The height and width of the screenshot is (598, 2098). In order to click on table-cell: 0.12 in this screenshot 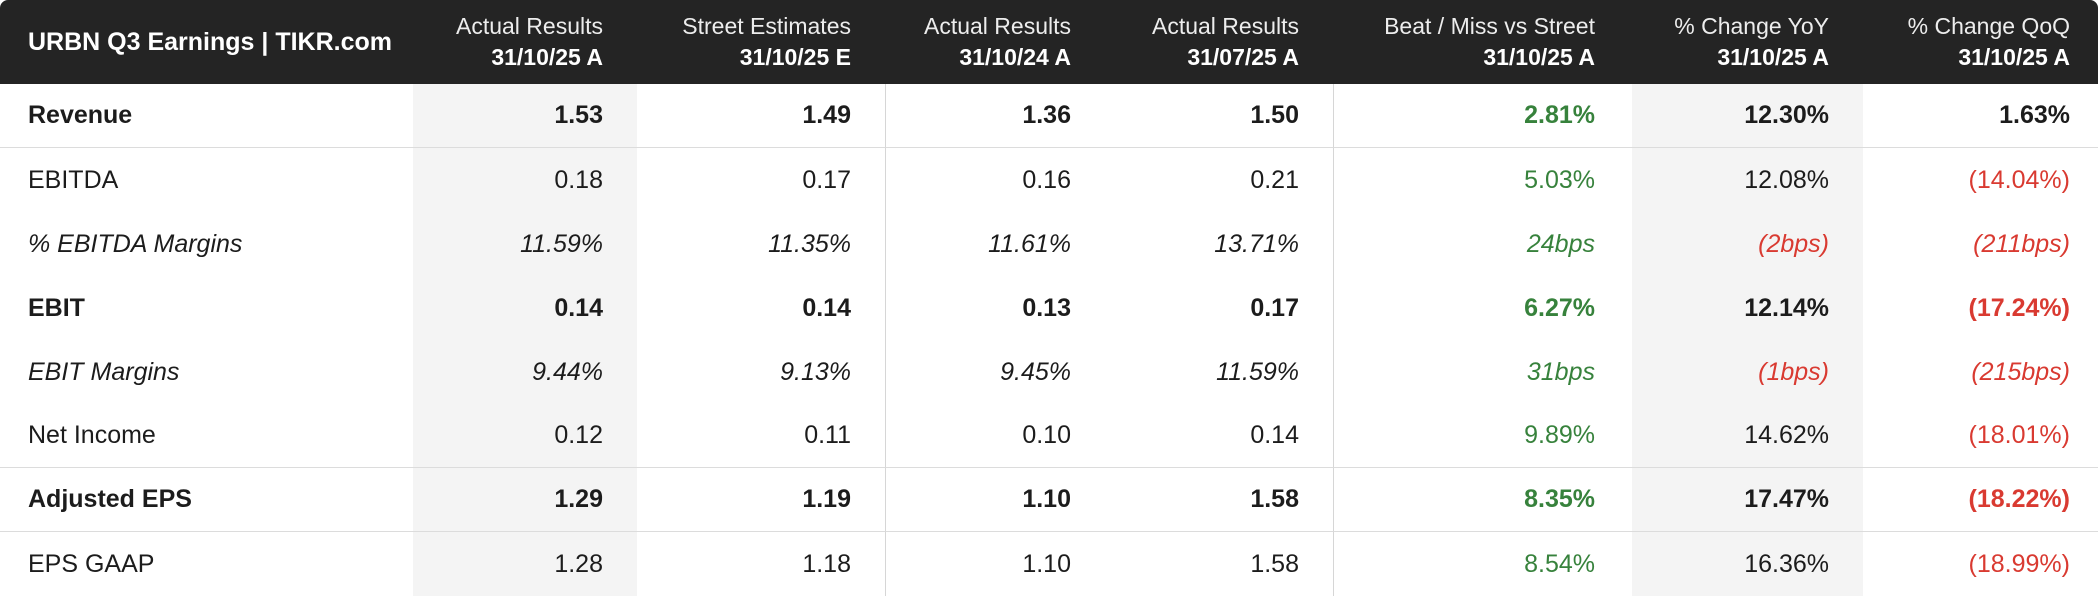, I will do `click(525, 436)`.